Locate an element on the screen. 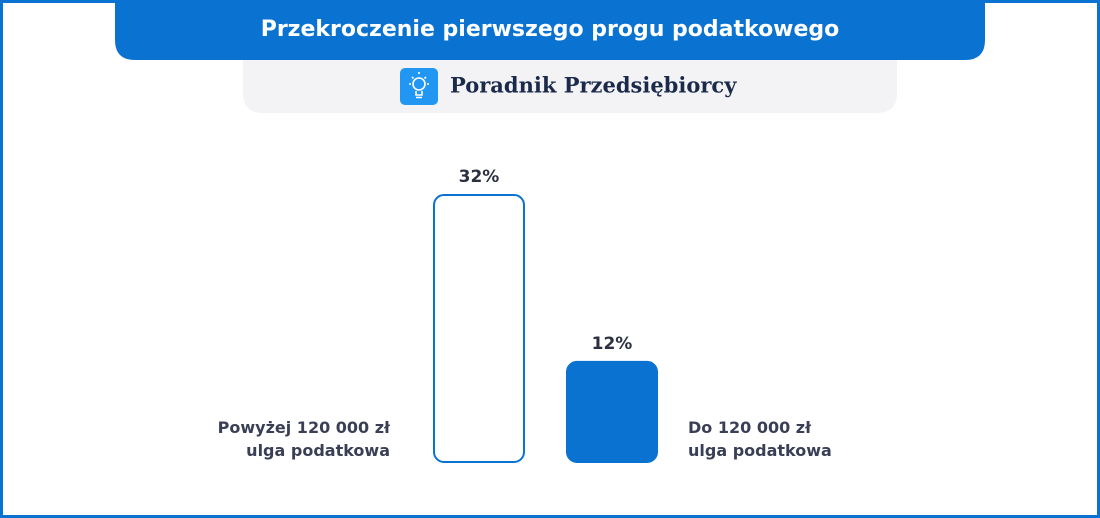  category-label: Do 120 000 zł ulga podatkowa is located at coordinates (760, 439).